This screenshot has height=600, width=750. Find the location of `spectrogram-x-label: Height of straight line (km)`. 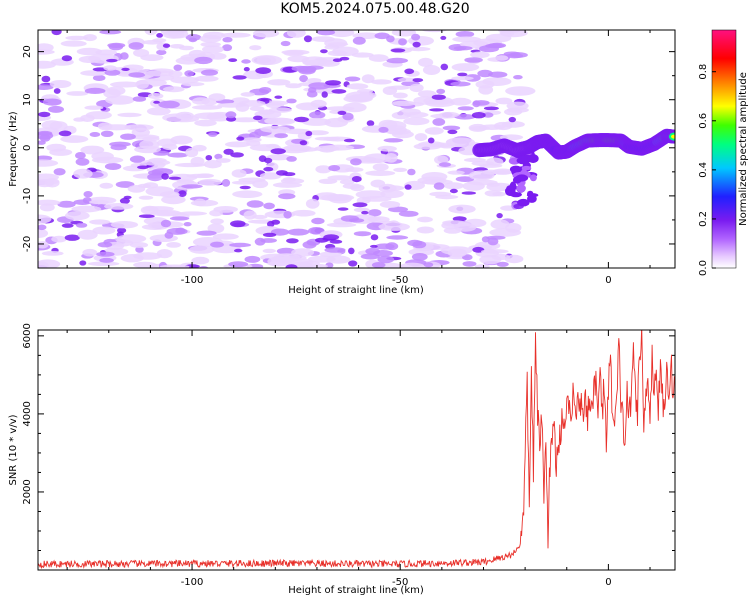

spectrogram-x-label: Height of straight line (km) is located at coordinates (356, 290).